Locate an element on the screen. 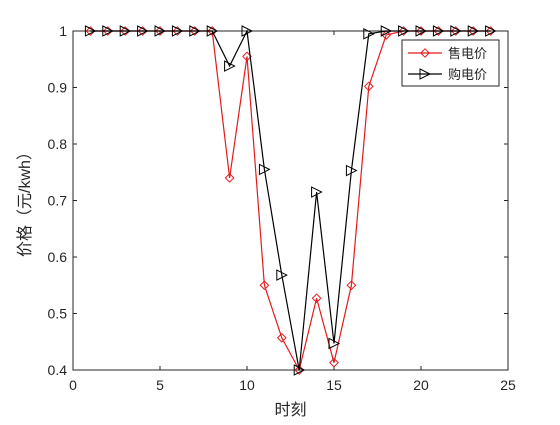  y-tick-label: 0.8 is located at coordinates (58, 144).